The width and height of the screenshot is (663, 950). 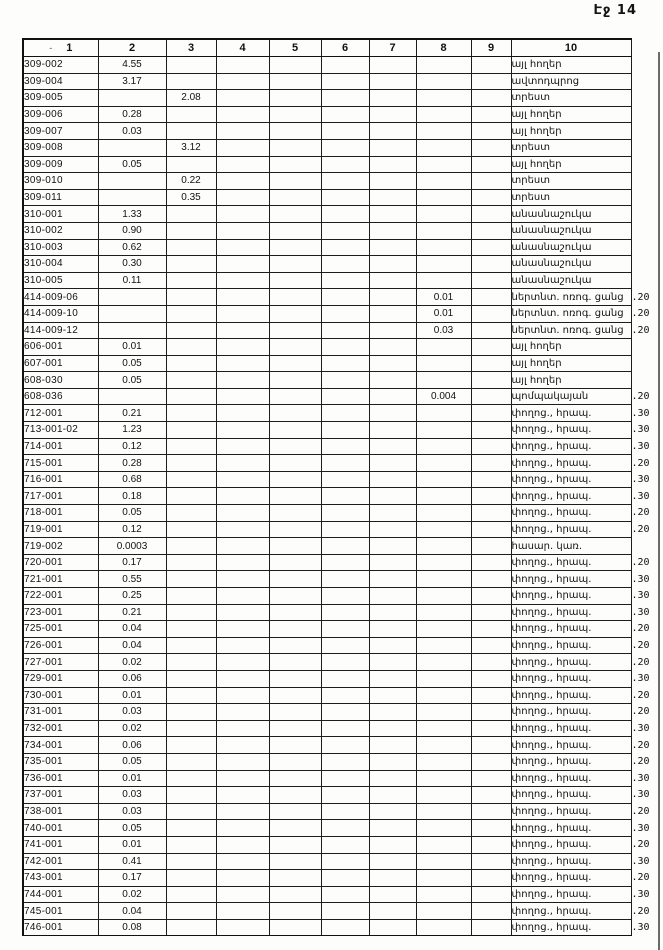 I want to click on cell-land-use: տրեստ, so click(x=571, y=181).